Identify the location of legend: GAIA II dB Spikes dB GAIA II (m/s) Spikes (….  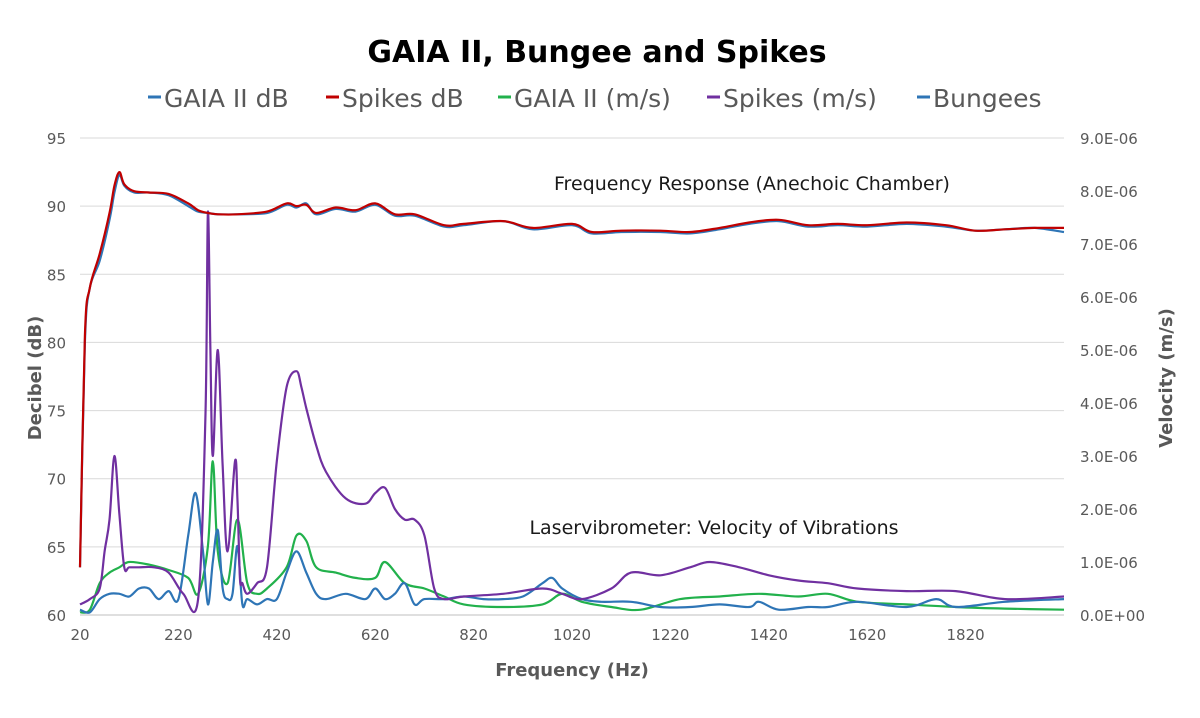
(595, 98).